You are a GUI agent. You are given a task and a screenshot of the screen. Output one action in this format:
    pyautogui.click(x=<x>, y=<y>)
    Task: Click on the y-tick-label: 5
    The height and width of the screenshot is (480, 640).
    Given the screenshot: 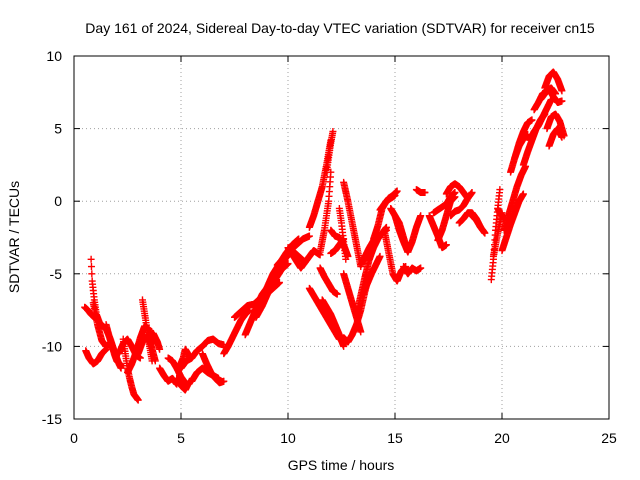 What is the action you would take?
    pyautogui.click(x=58, y=129)
    